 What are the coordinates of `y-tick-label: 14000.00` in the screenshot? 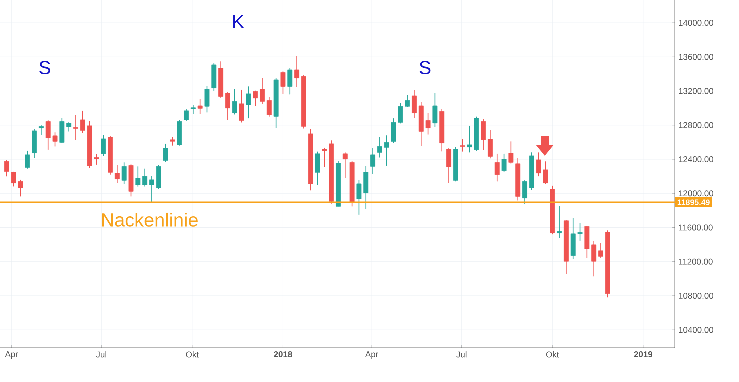 It's located at (696, 23).